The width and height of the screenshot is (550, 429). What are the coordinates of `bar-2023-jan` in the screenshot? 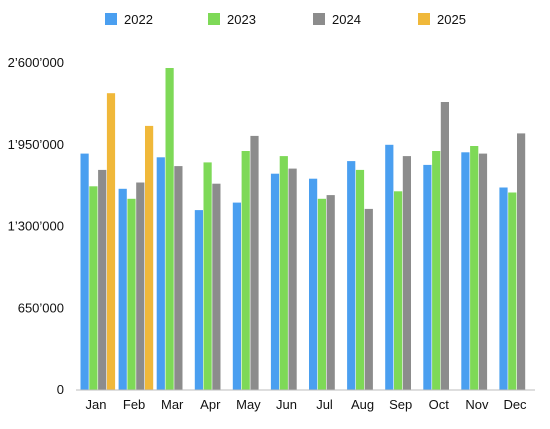 It's located at (93, 288).